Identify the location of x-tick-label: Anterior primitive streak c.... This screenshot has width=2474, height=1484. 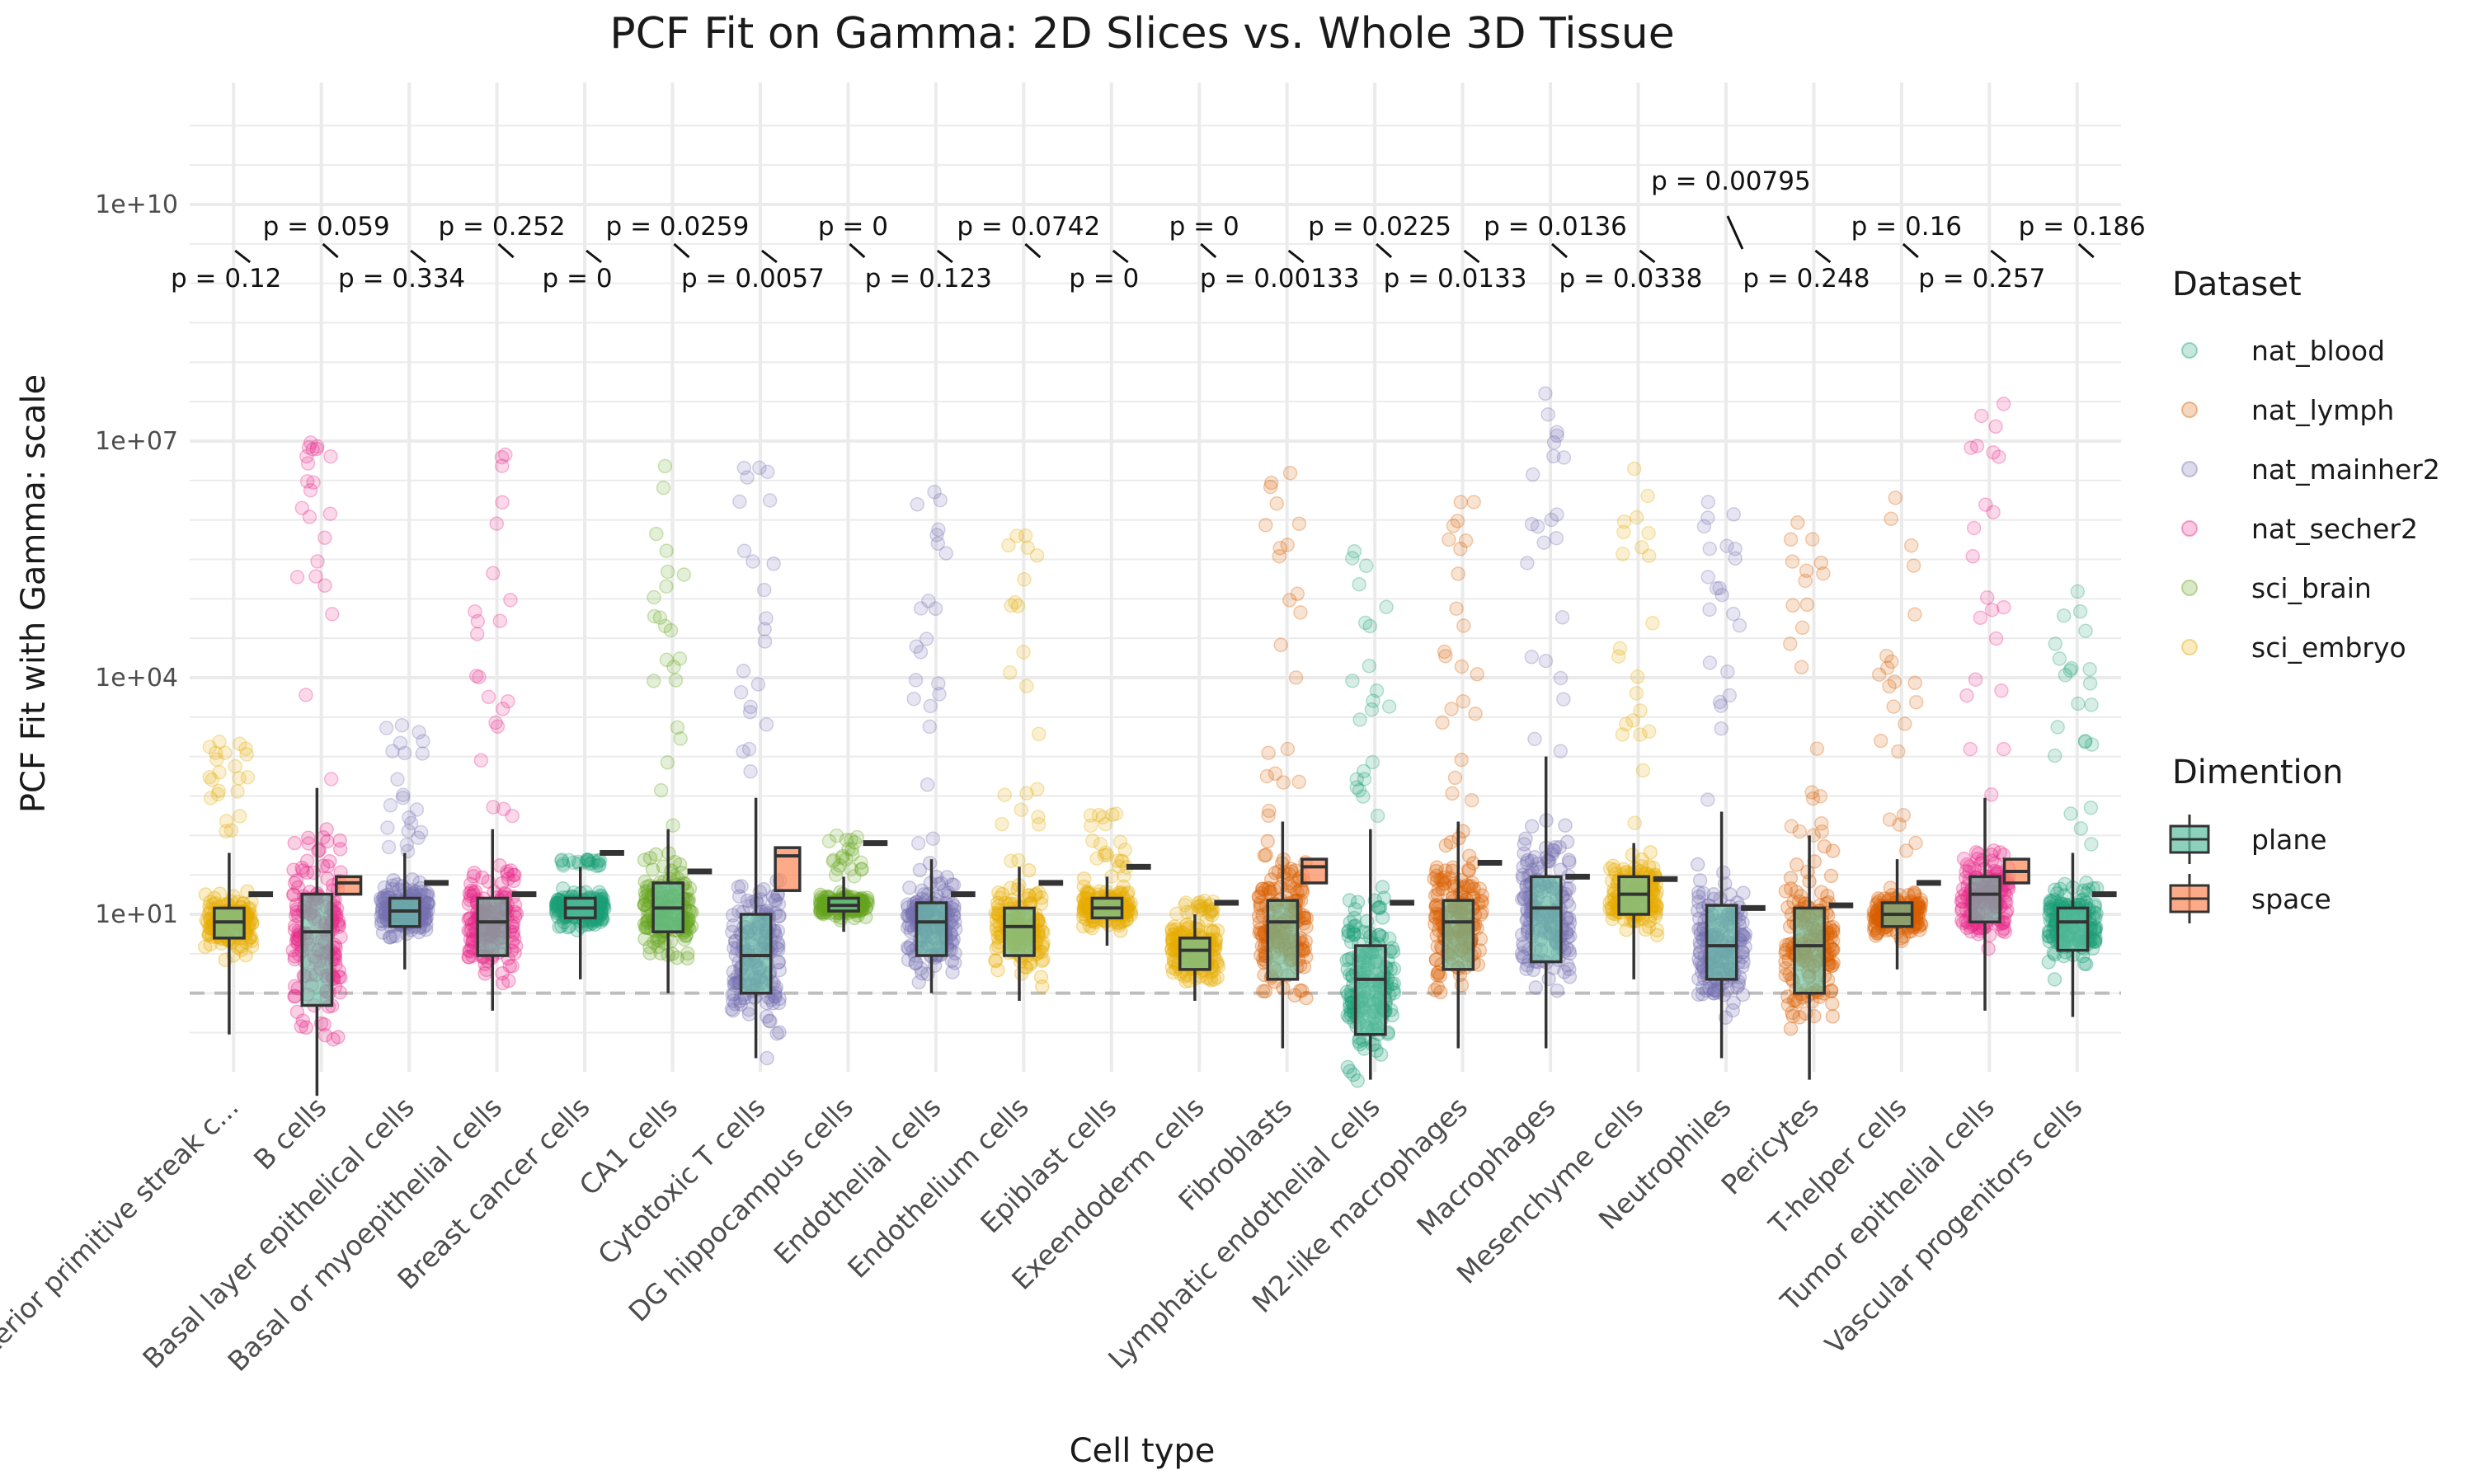
(122, 1237).